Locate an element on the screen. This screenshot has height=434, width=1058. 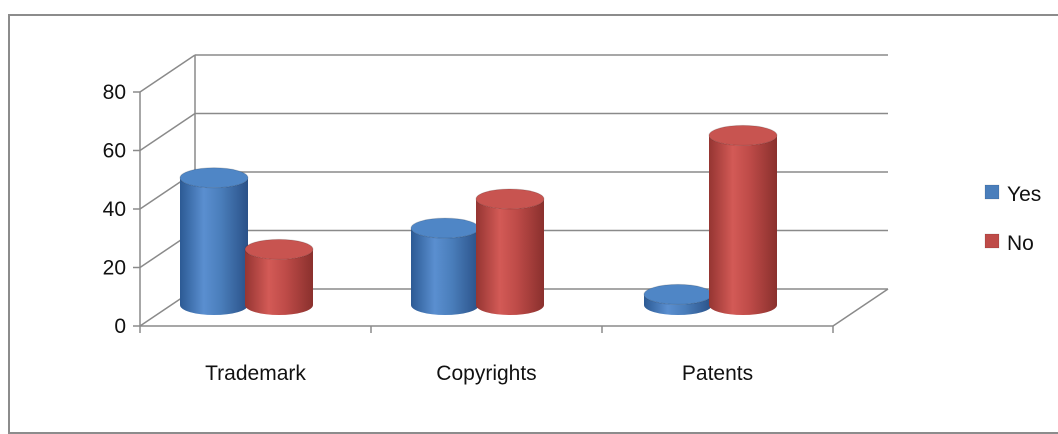
category-label: Patents is located at coordinates (717, 373).